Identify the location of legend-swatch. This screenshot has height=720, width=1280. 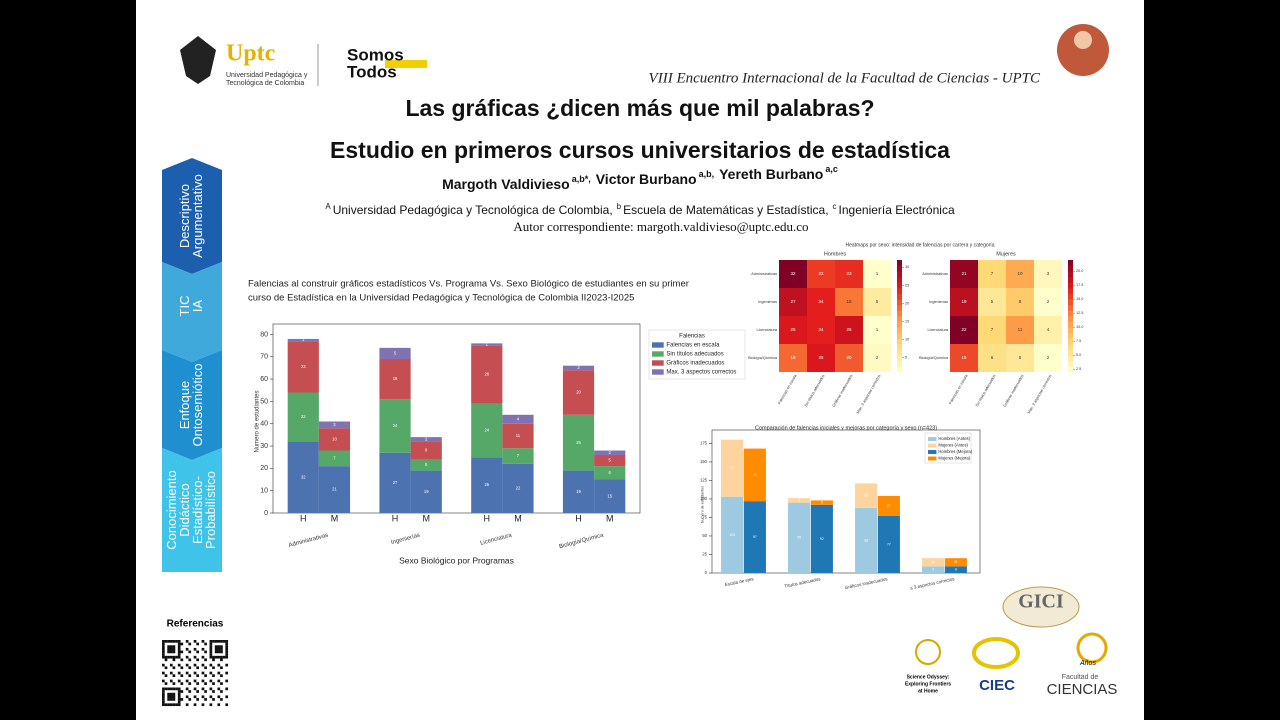
(932, 452).